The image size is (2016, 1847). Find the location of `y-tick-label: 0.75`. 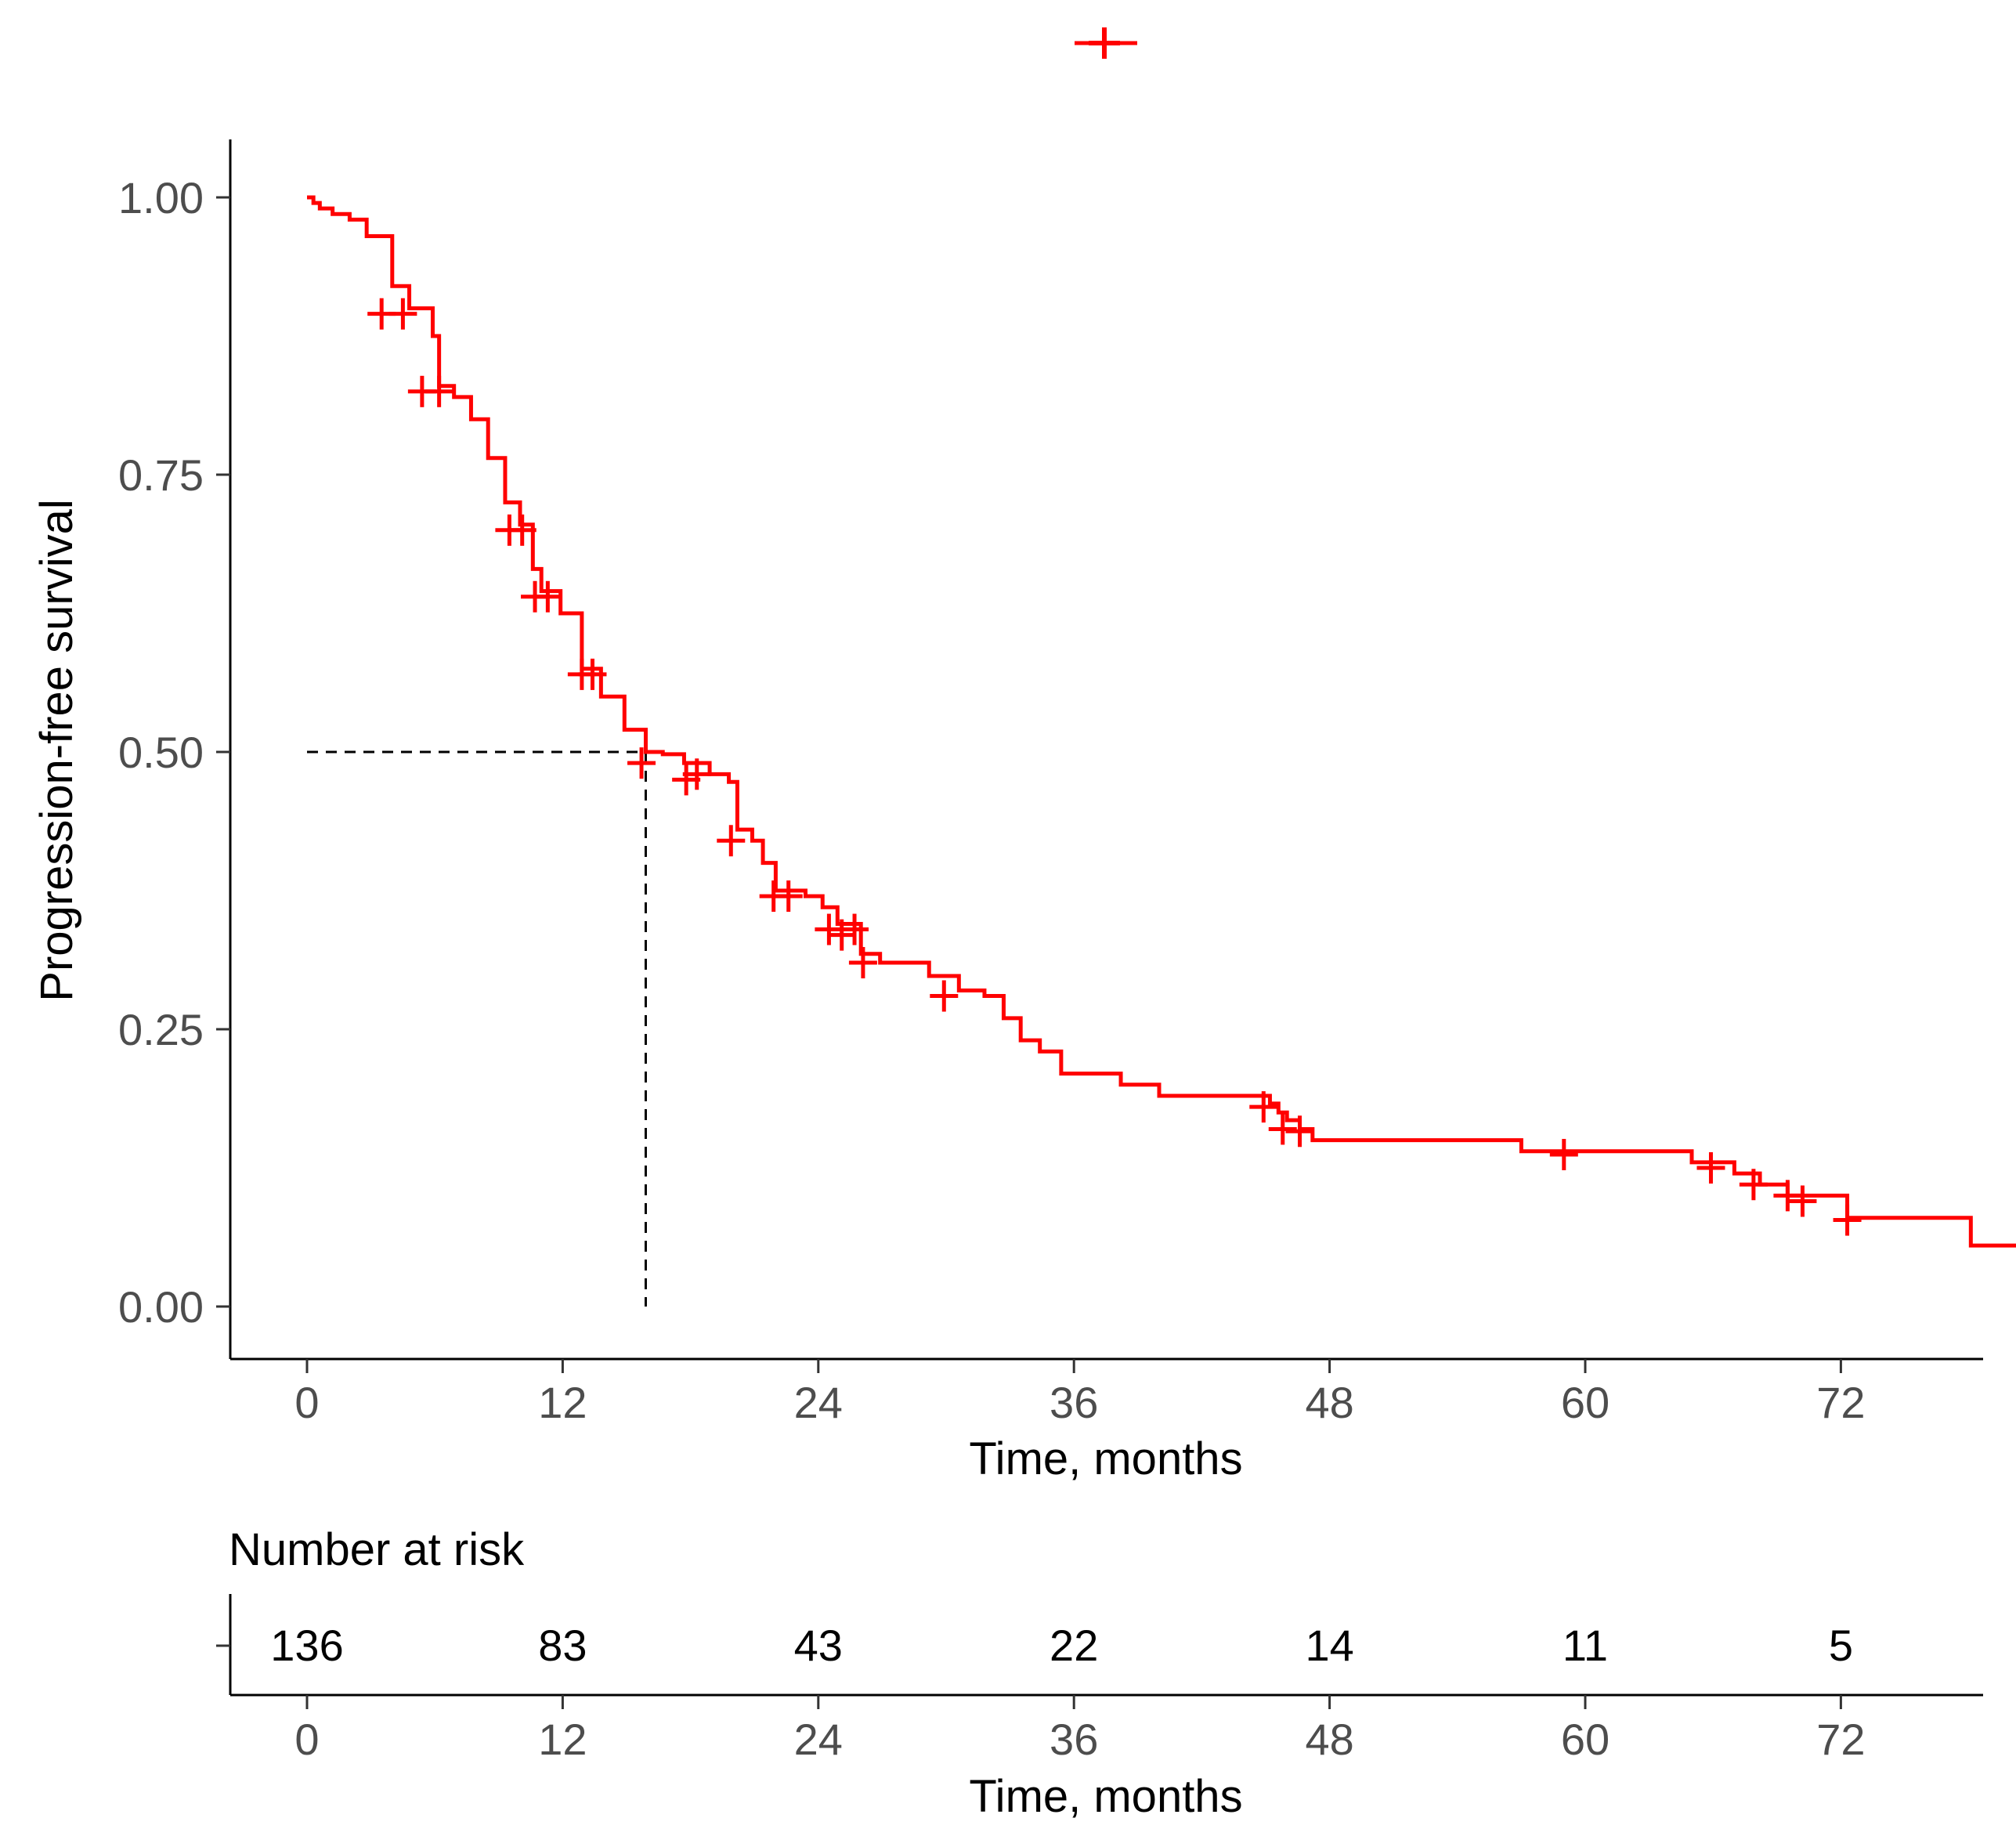

y-tick-label: 0.75 is located at coordinates (161, 475).